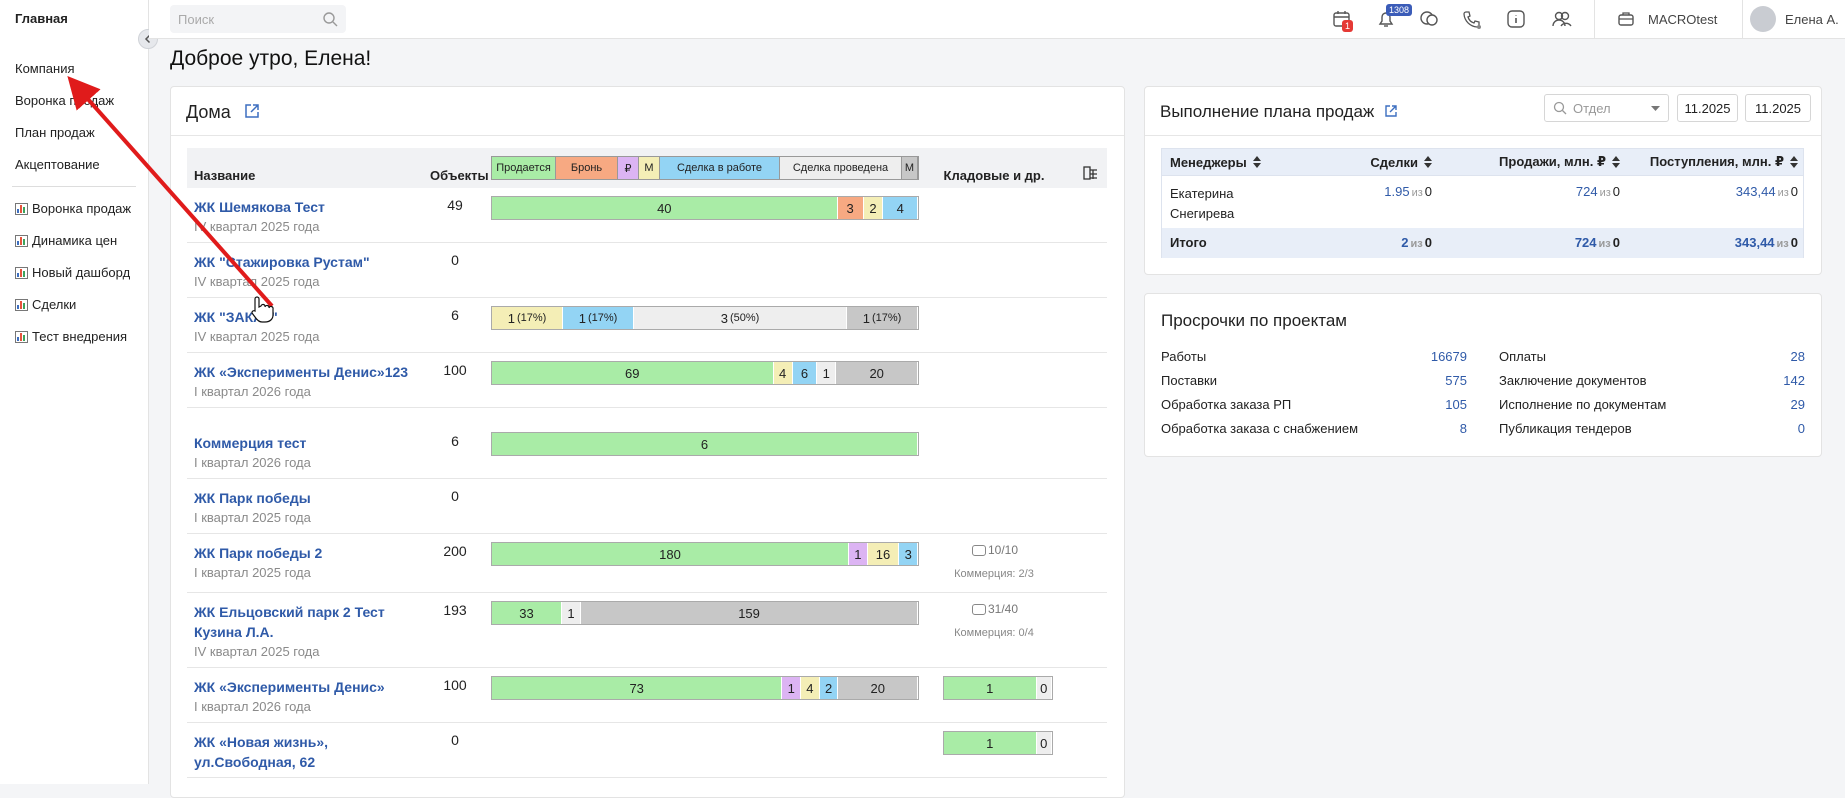 This screenshot has width=1845, height=798. I want to click on phone-icon, so click(1472, 19).